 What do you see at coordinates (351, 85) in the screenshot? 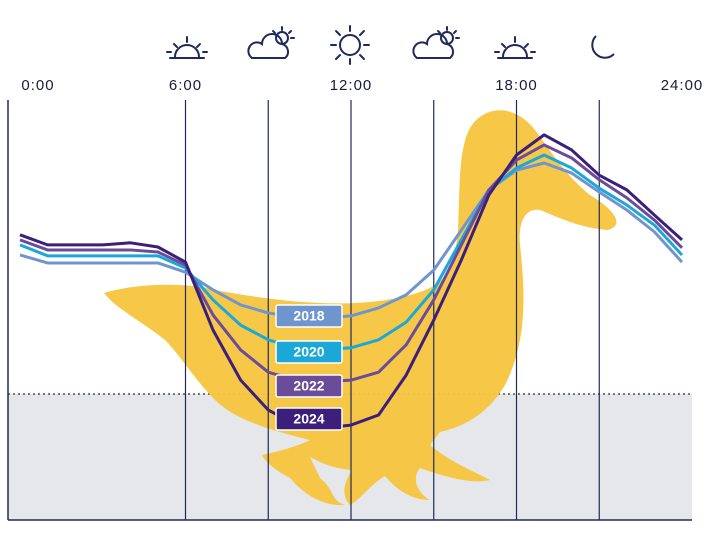
I see `x-tick-label: 12:00` at bounding box center [351, 85].